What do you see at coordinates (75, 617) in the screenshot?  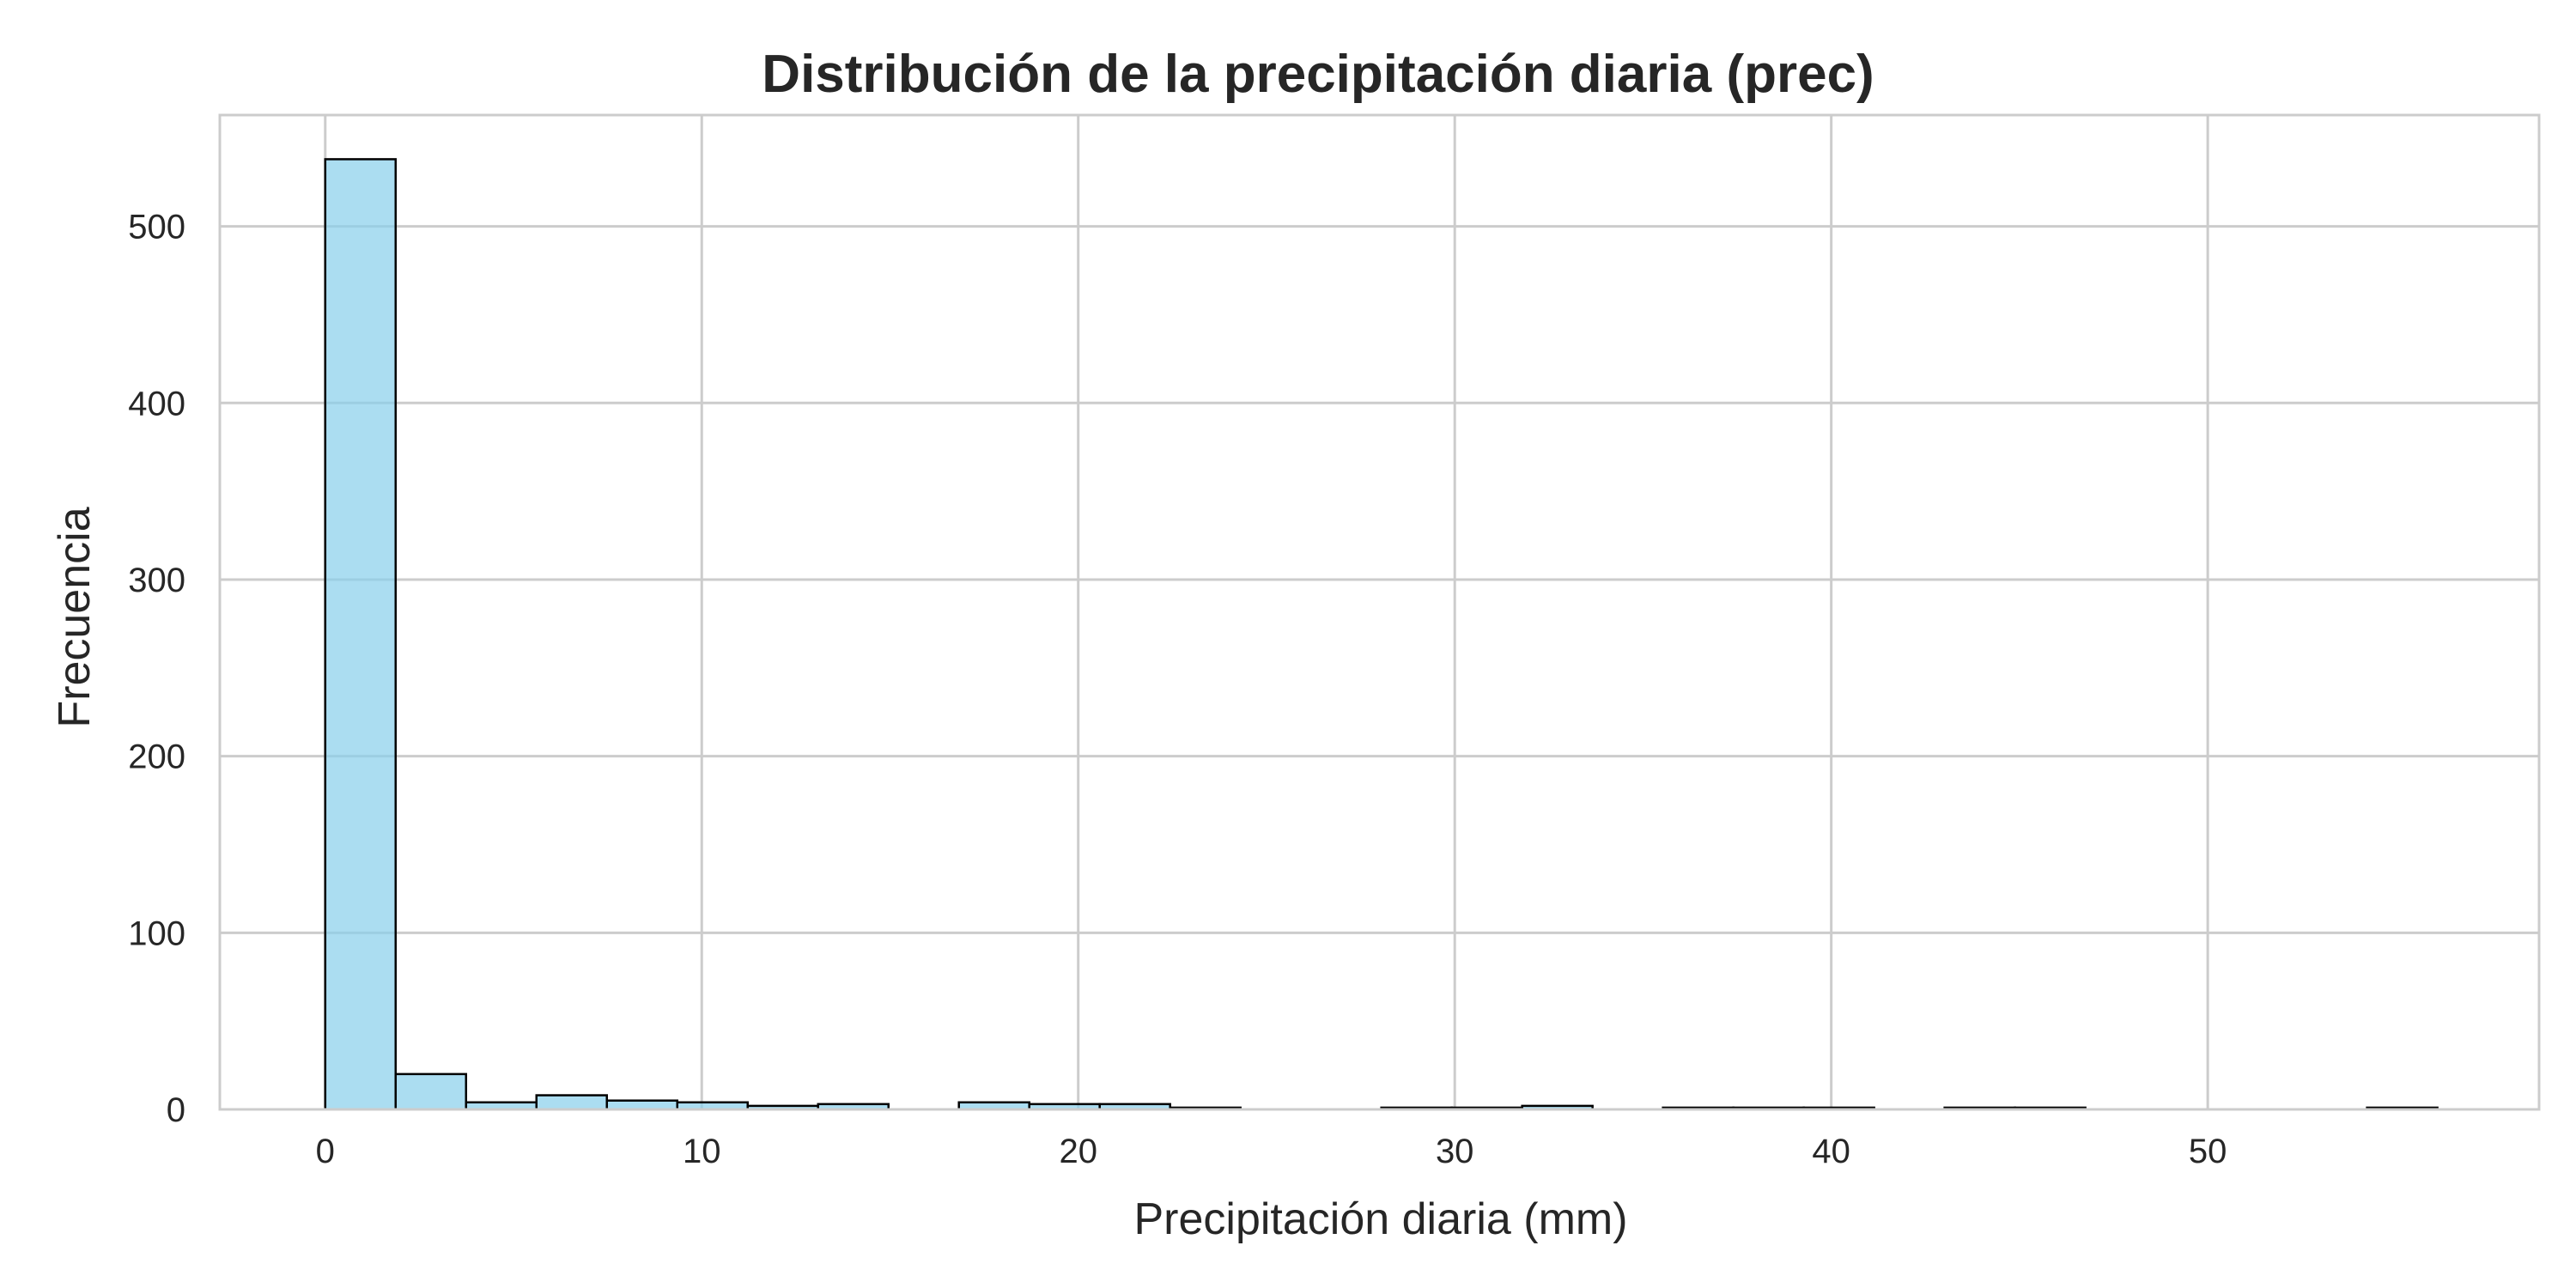 I see `y-axis-label: Frecuencia` at bounding box center [75, 617].